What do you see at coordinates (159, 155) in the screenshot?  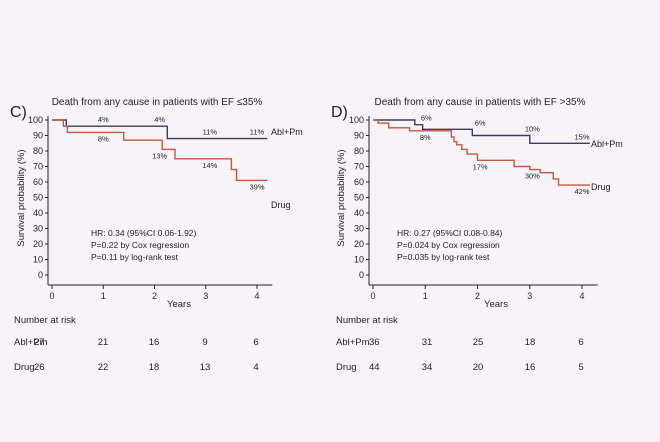 I see `annotation-label: 13%` at bounding box center [159, 155].